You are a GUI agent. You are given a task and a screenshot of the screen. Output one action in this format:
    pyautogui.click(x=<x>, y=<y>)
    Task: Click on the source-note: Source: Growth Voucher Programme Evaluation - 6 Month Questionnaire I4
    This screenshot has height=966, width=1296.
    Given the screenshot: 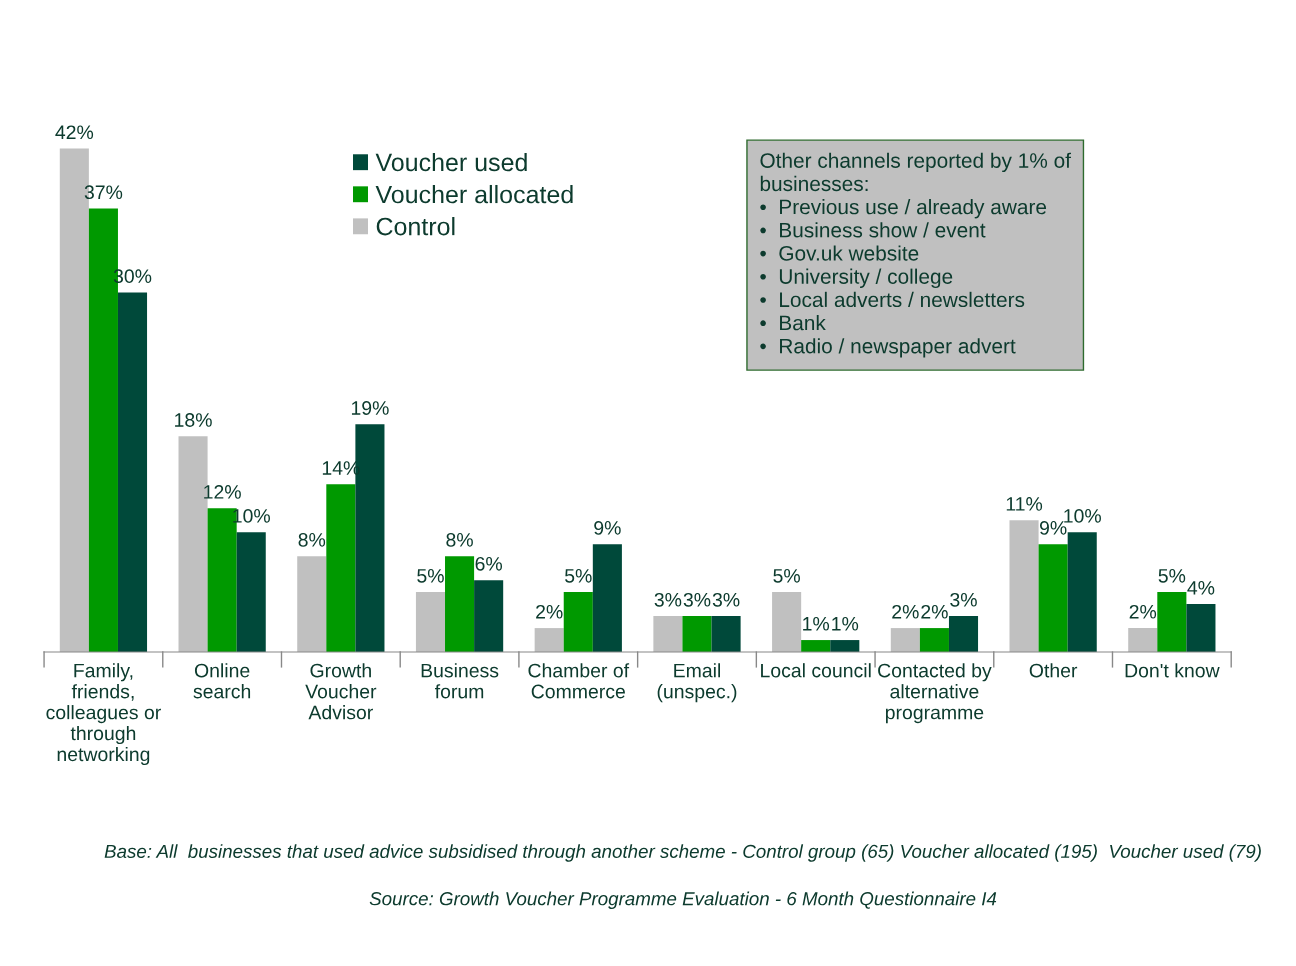 What is the action you would take?
    pyautogui.click(x=683, y=900)
    